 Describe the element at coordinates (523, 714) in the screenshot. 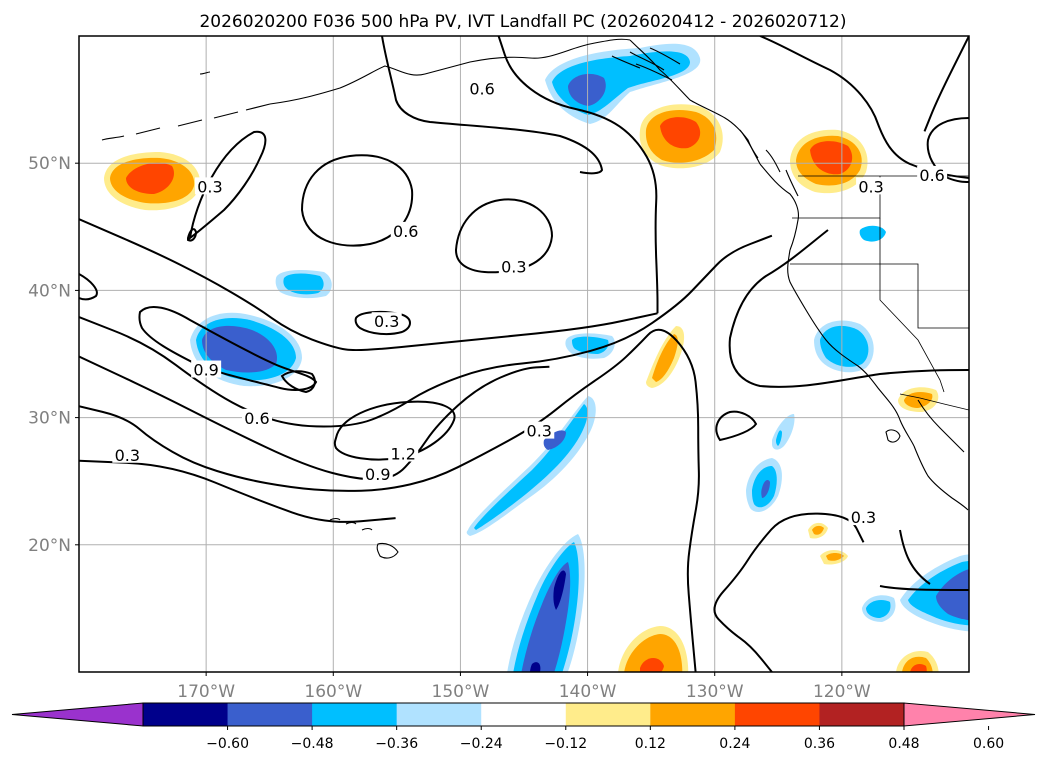

I see `colorbar-frame` at that location.